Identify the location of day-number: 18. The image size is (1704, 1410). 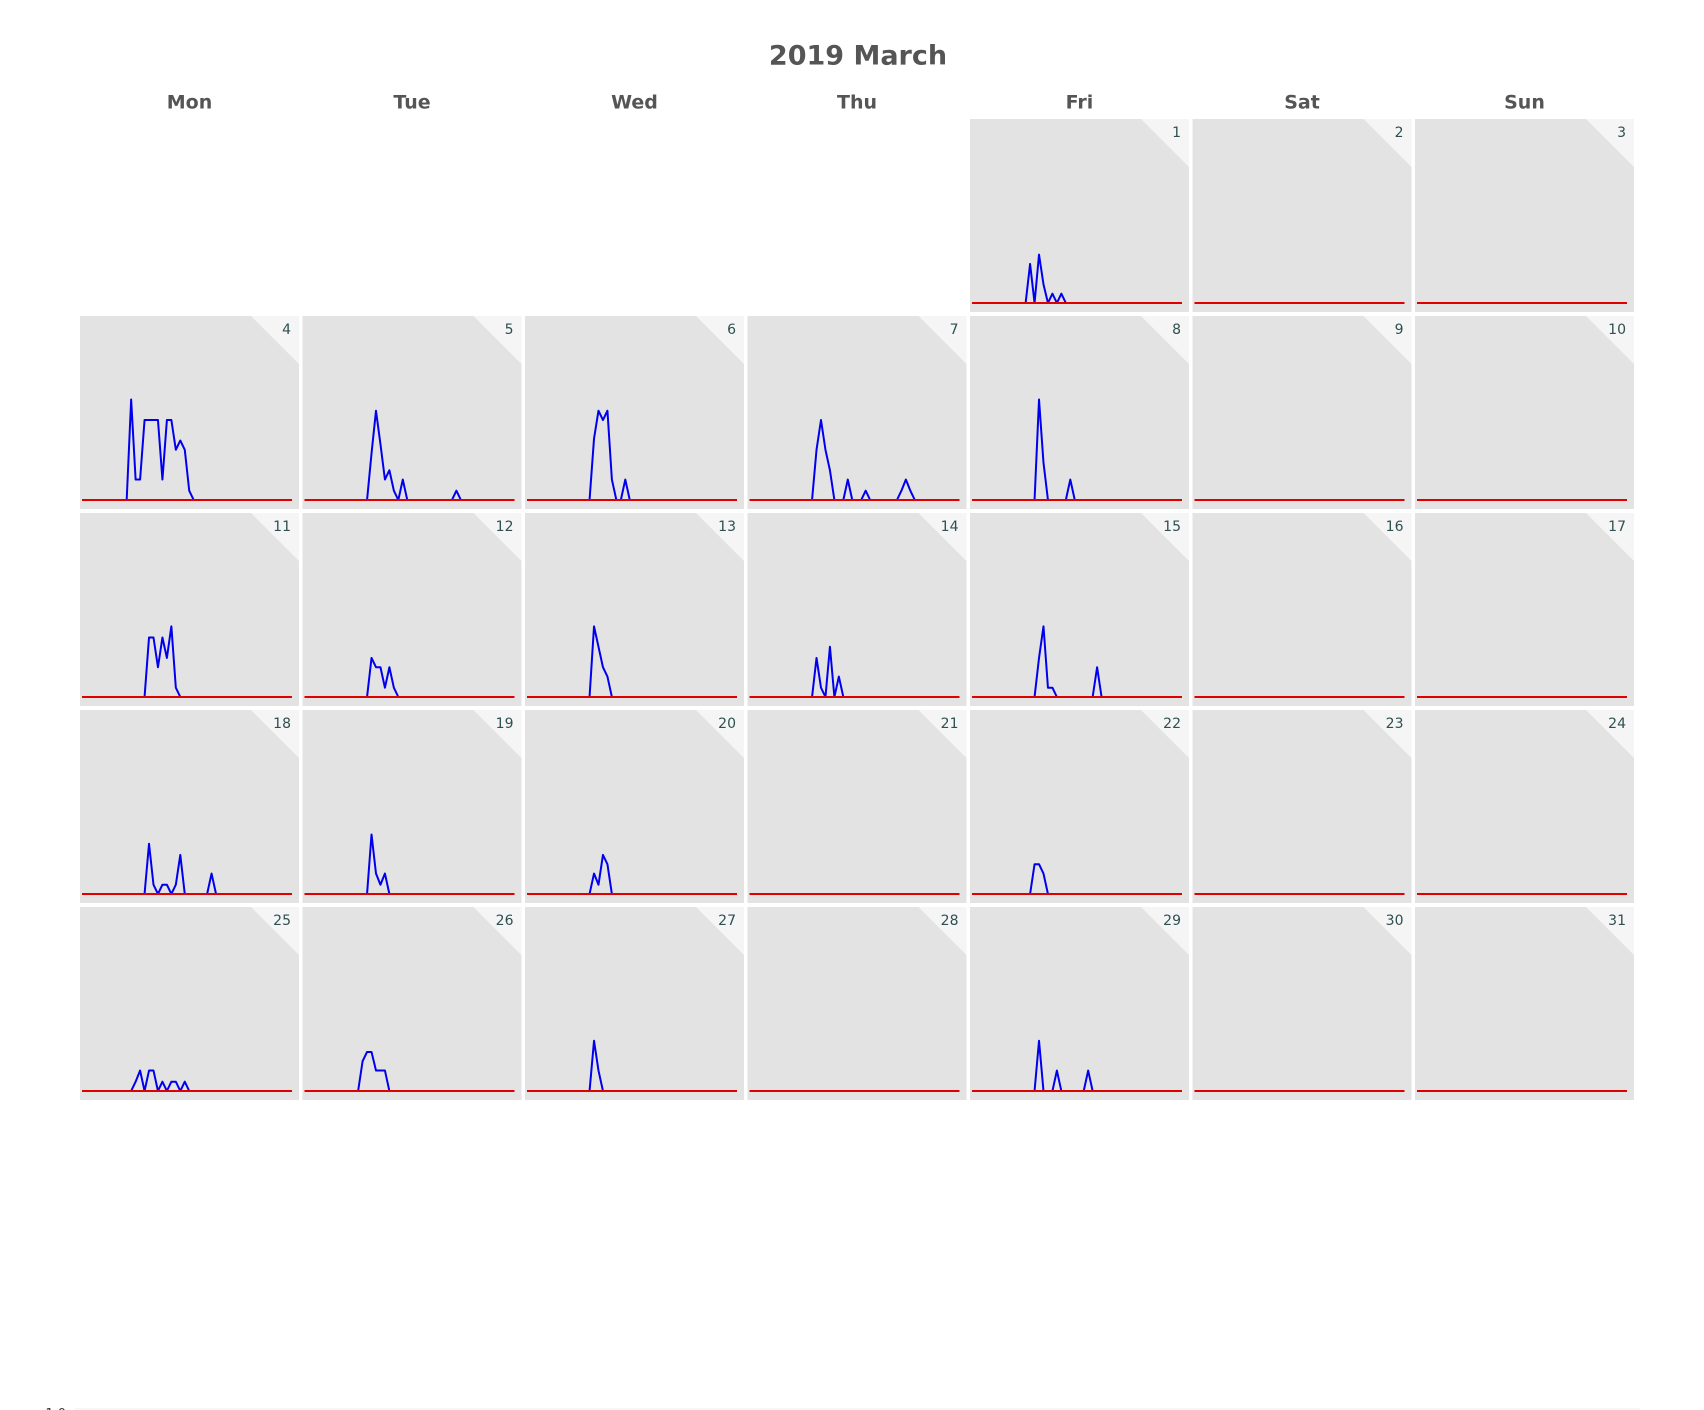
(282, 724).